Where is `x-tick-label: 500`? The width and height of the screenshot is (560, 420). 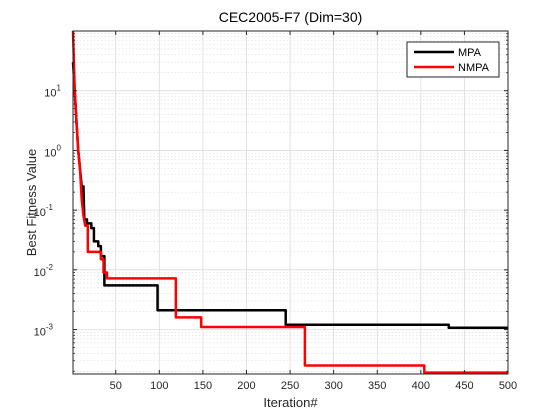
x-tick-label: 500 is located at coordinates (508, 386).